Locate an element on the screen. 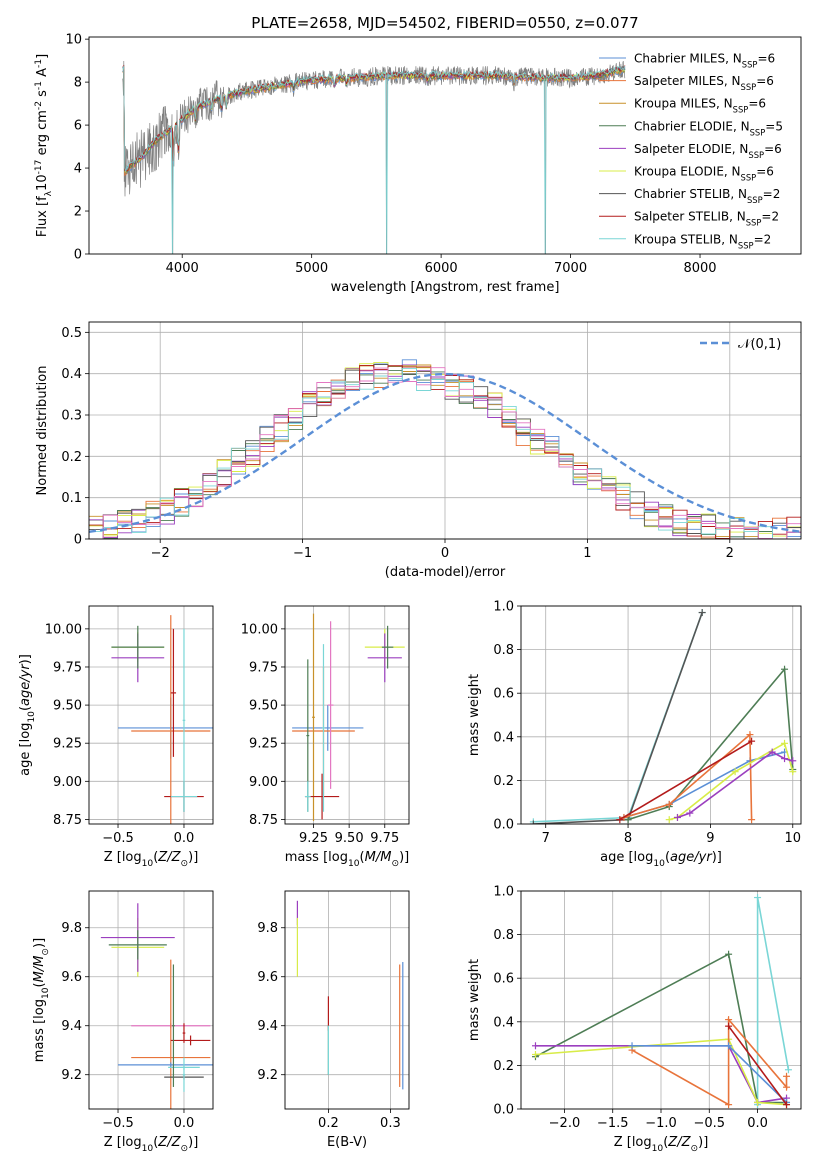 The height and width of the screenshot is (1170, 819). x-tick-label: 1 is located at coordinates (587, 553).